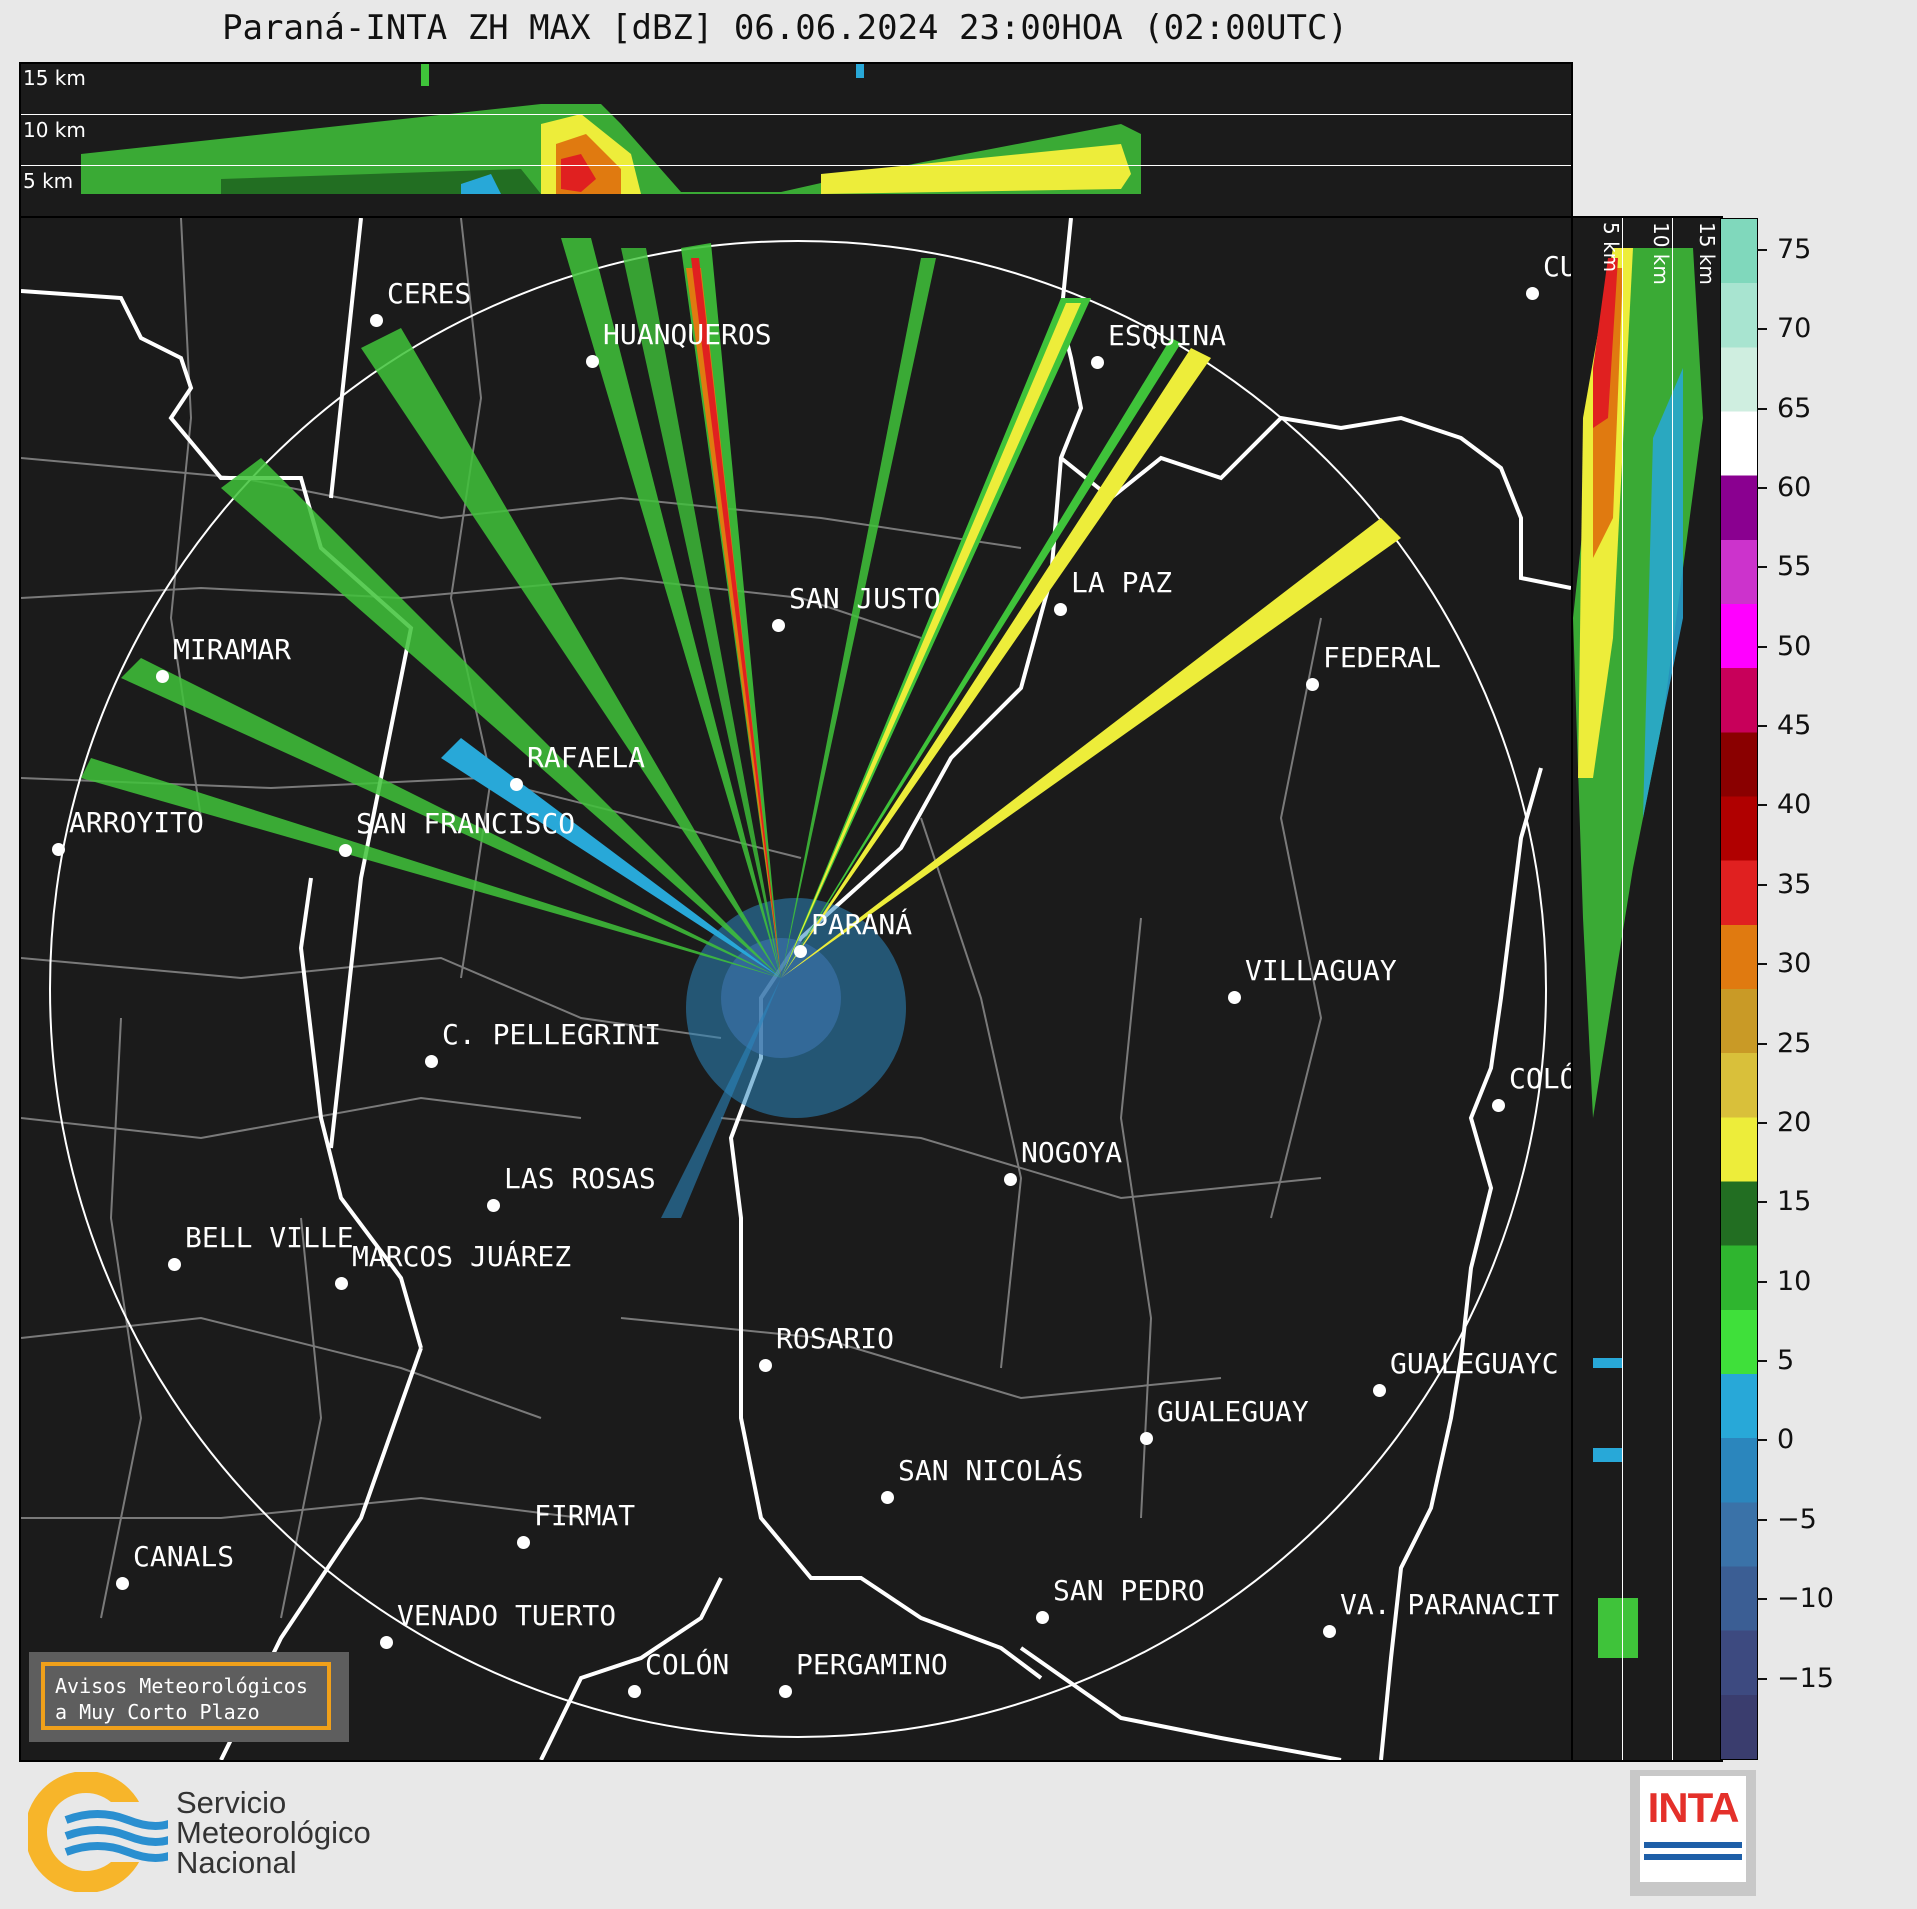 The image size is (1917, 1909). Describe the element at coordinates (1805, 1678) in the screenshot. I see `tick-label: −15` at that location.